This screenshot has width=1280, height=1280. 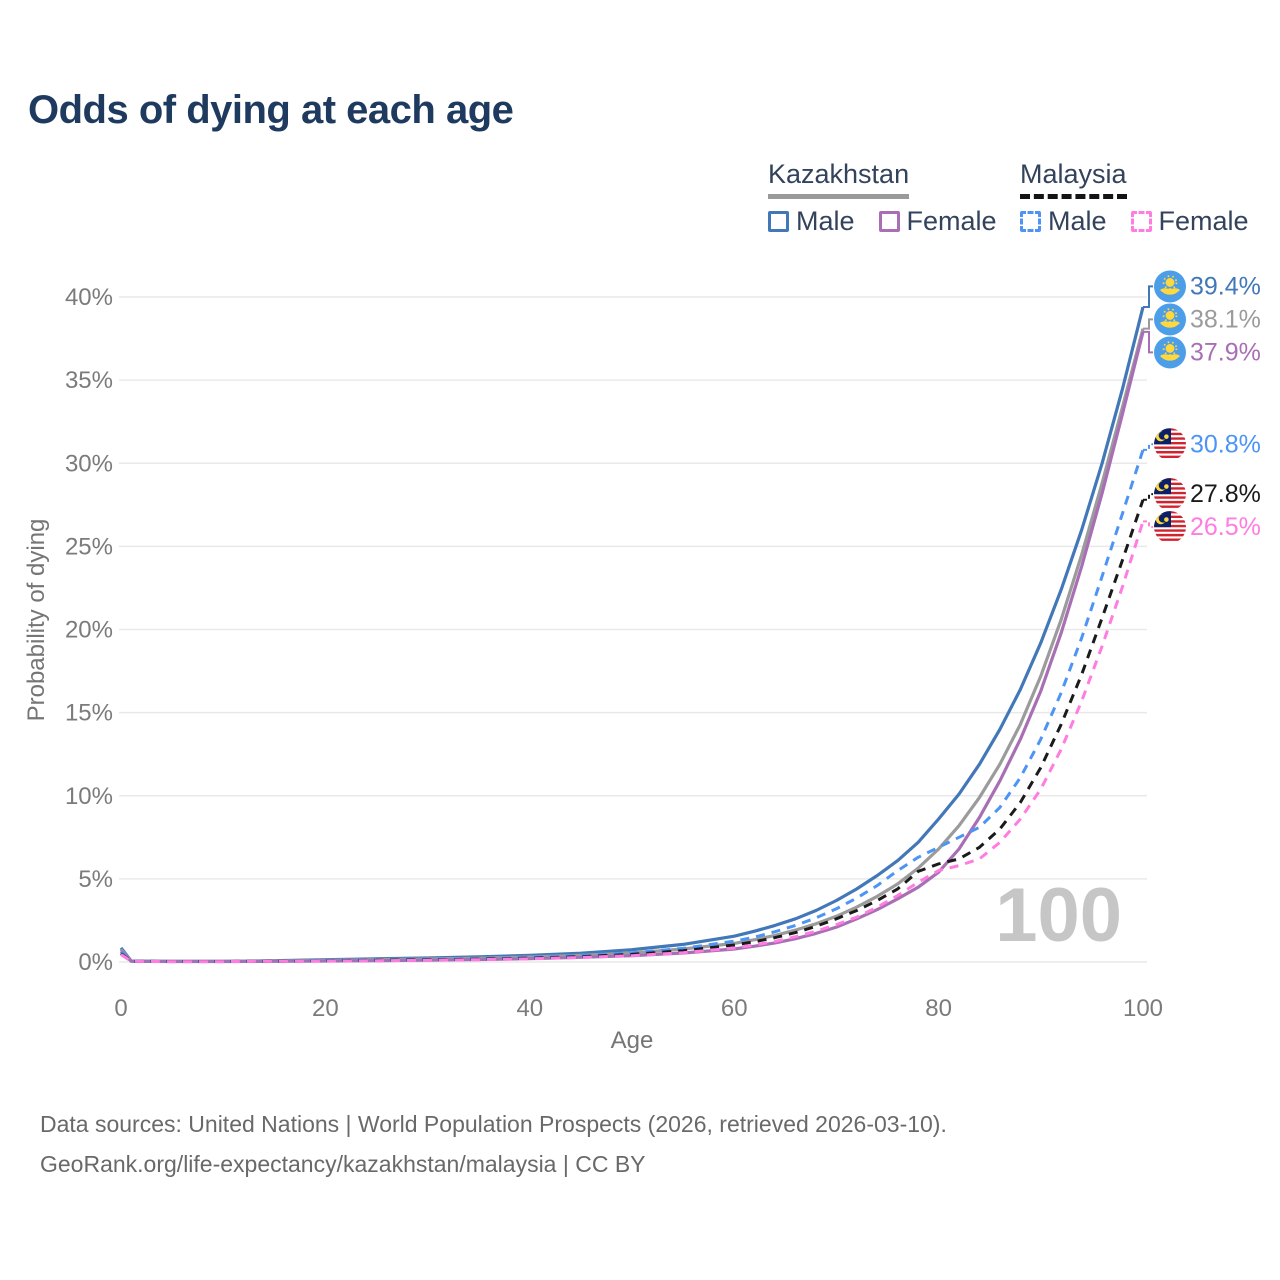 I want to click on y-tick-label: 20%, so click(x=89, y=630).